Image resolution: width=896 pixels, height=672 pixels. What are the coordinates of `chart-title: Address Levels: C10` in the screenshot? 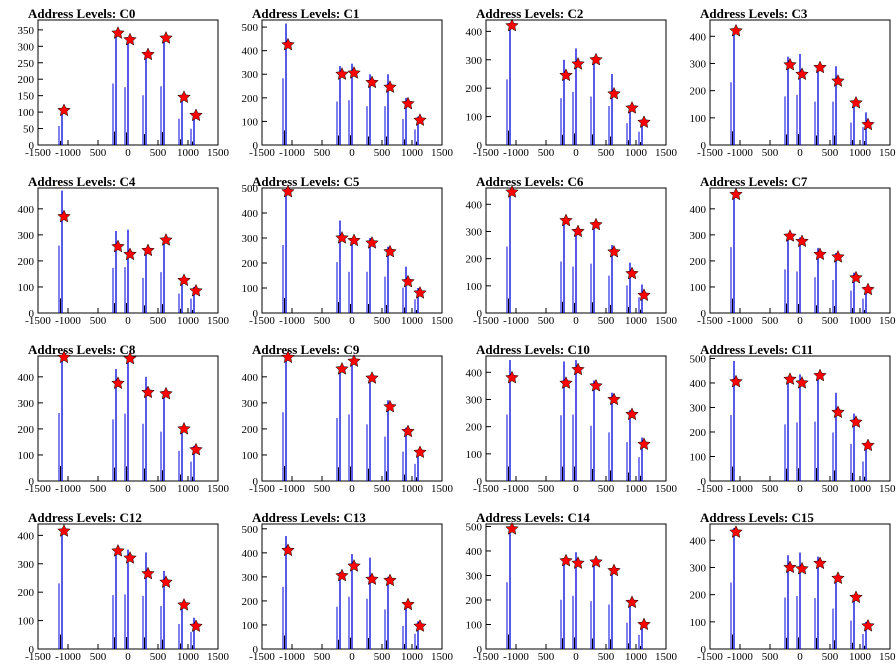 It's located at (533, 349).